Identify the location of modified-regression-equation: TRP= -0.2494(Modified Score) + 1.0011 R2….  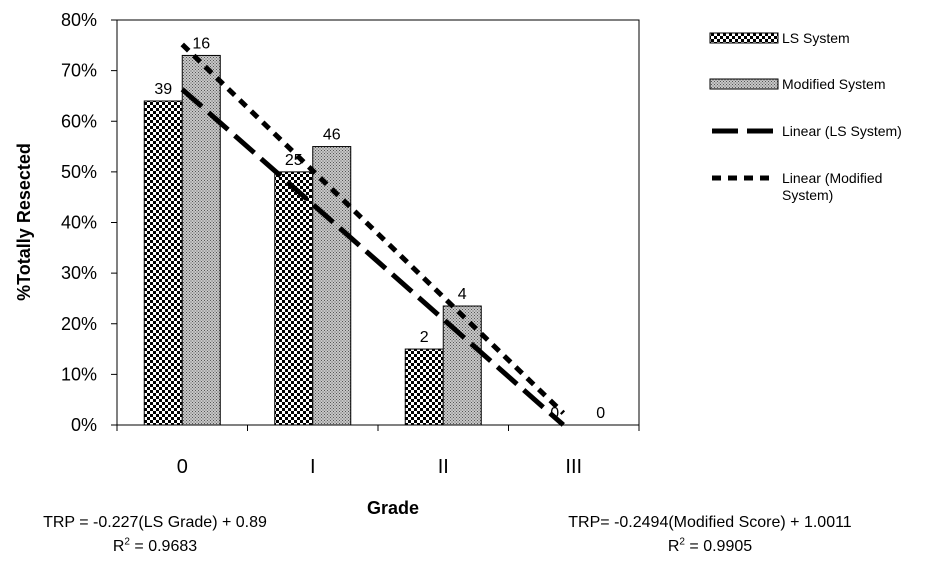
(710, 535).